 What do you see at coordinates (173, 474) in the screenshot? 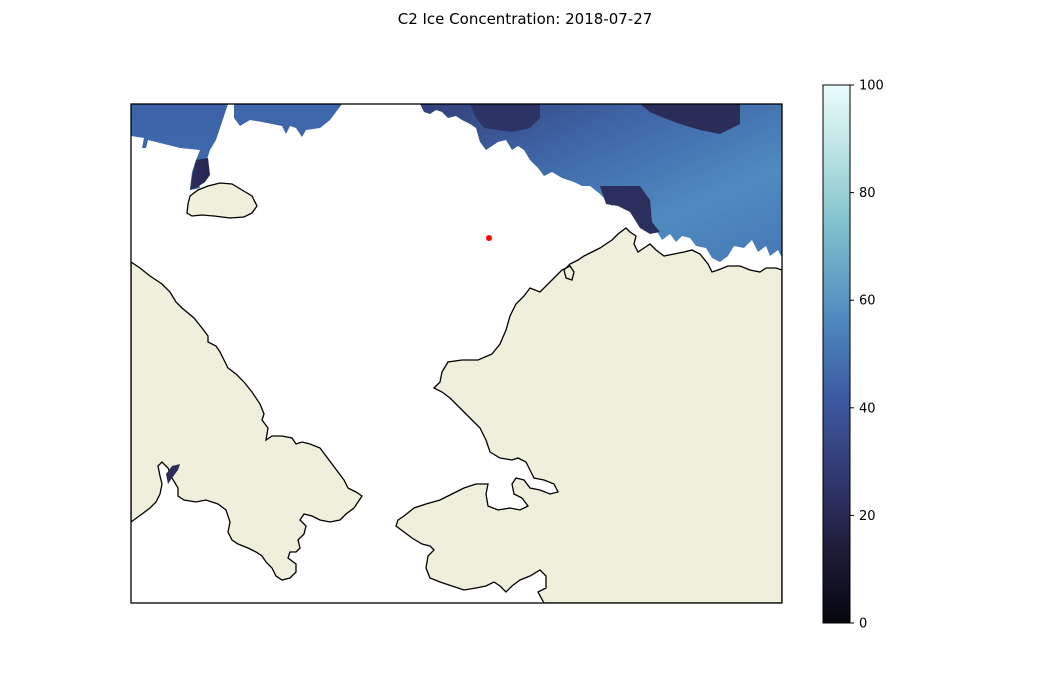
I see `land-west-inlet` at bounding box center [173, 474].